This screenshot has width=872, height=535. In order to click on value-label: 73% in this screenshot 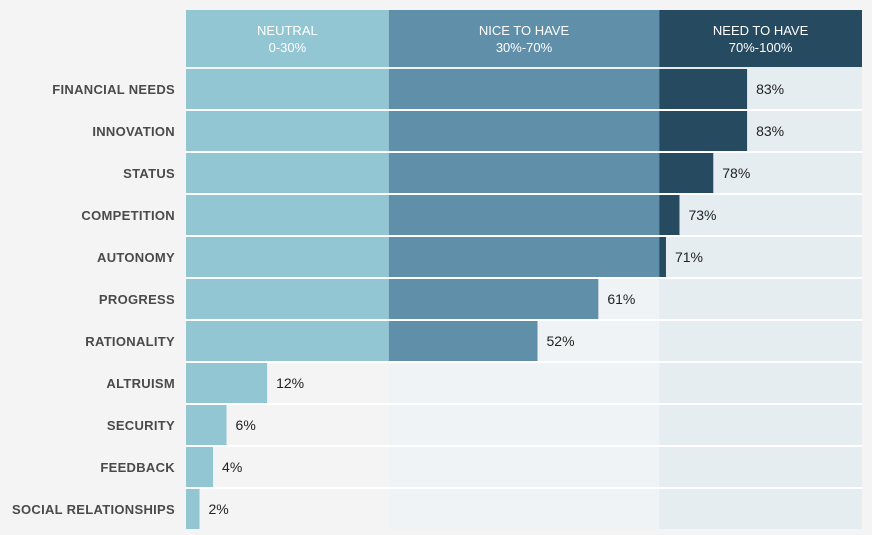, I will do `click(702, 215)`.